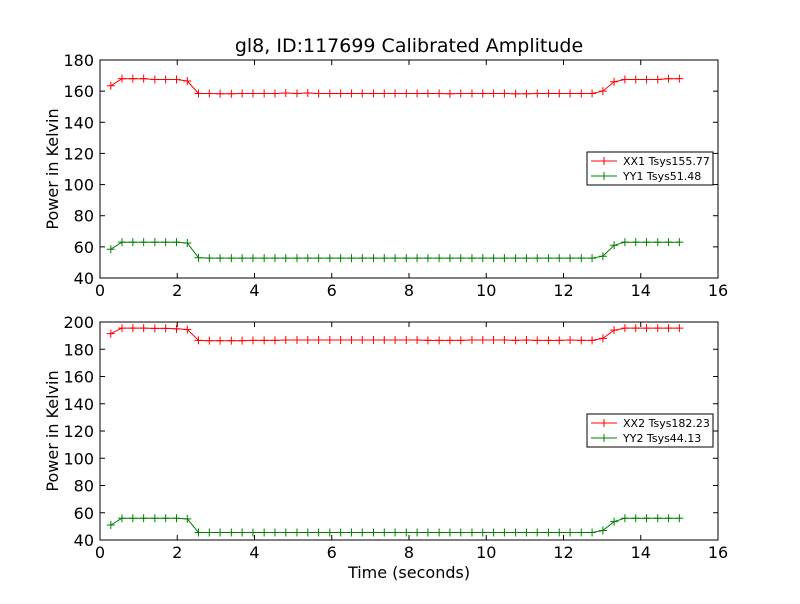 This screenshot has width=800, height=604. Describe the element at coordinates (84, 247) in the screenshot. I see `y-tick-label: 60` at that location.